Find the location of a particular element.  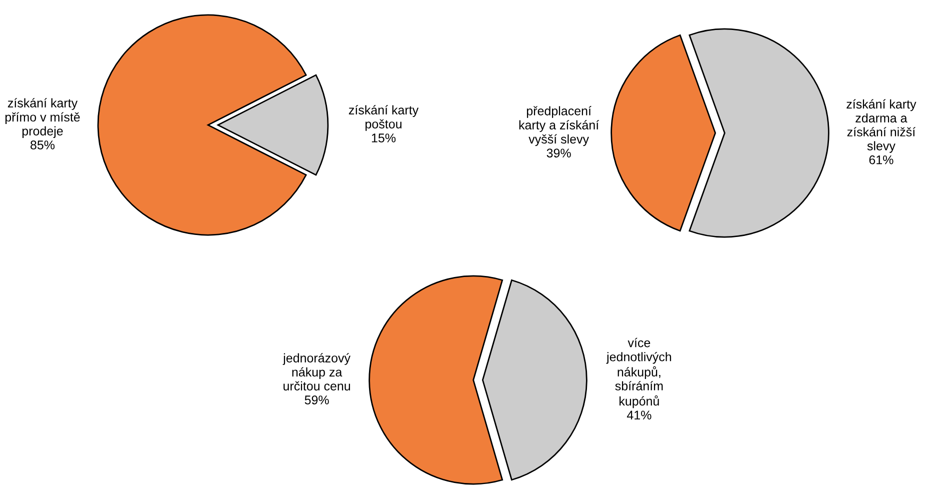

slice-label: získání karty poštou is located at coordinates (383, 118).